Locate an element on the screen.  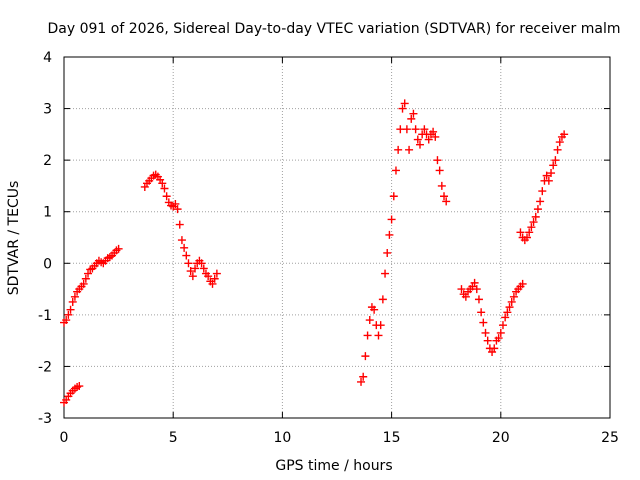
y-tick-label: 1 is located at coordinates (47, 213).